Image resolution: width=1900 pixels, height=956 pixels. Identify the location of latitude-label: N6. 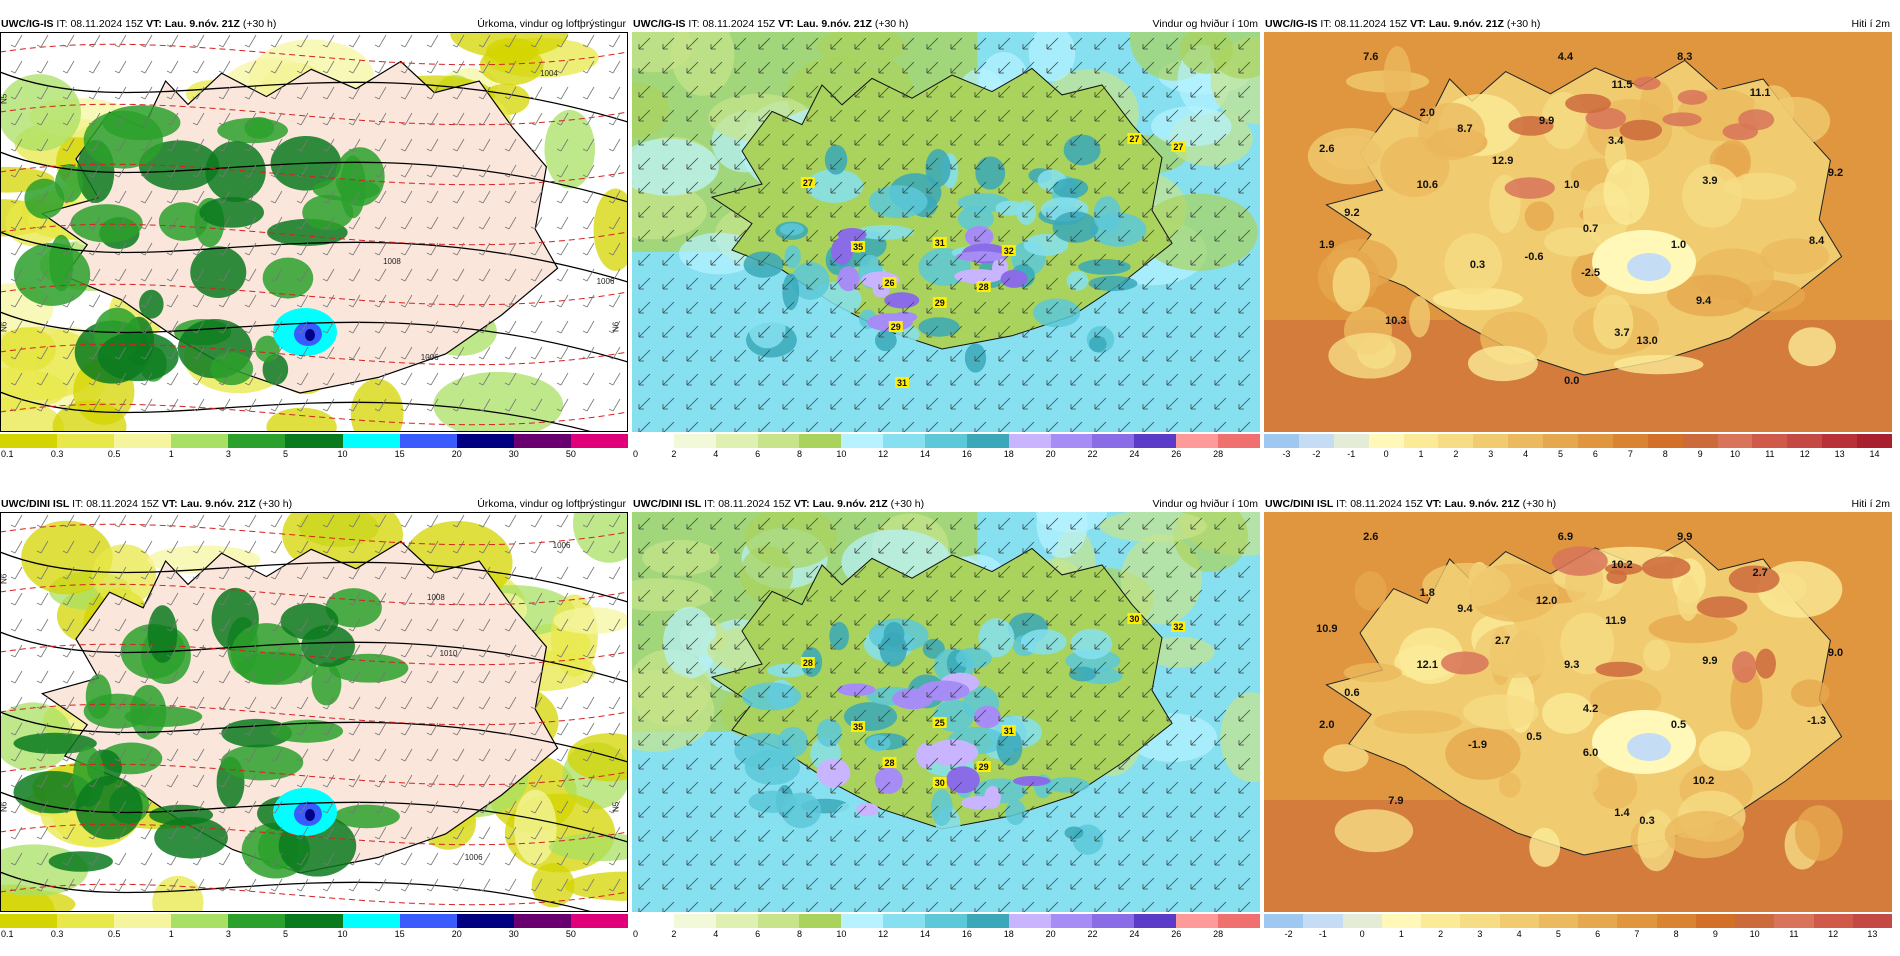
(616, 326).